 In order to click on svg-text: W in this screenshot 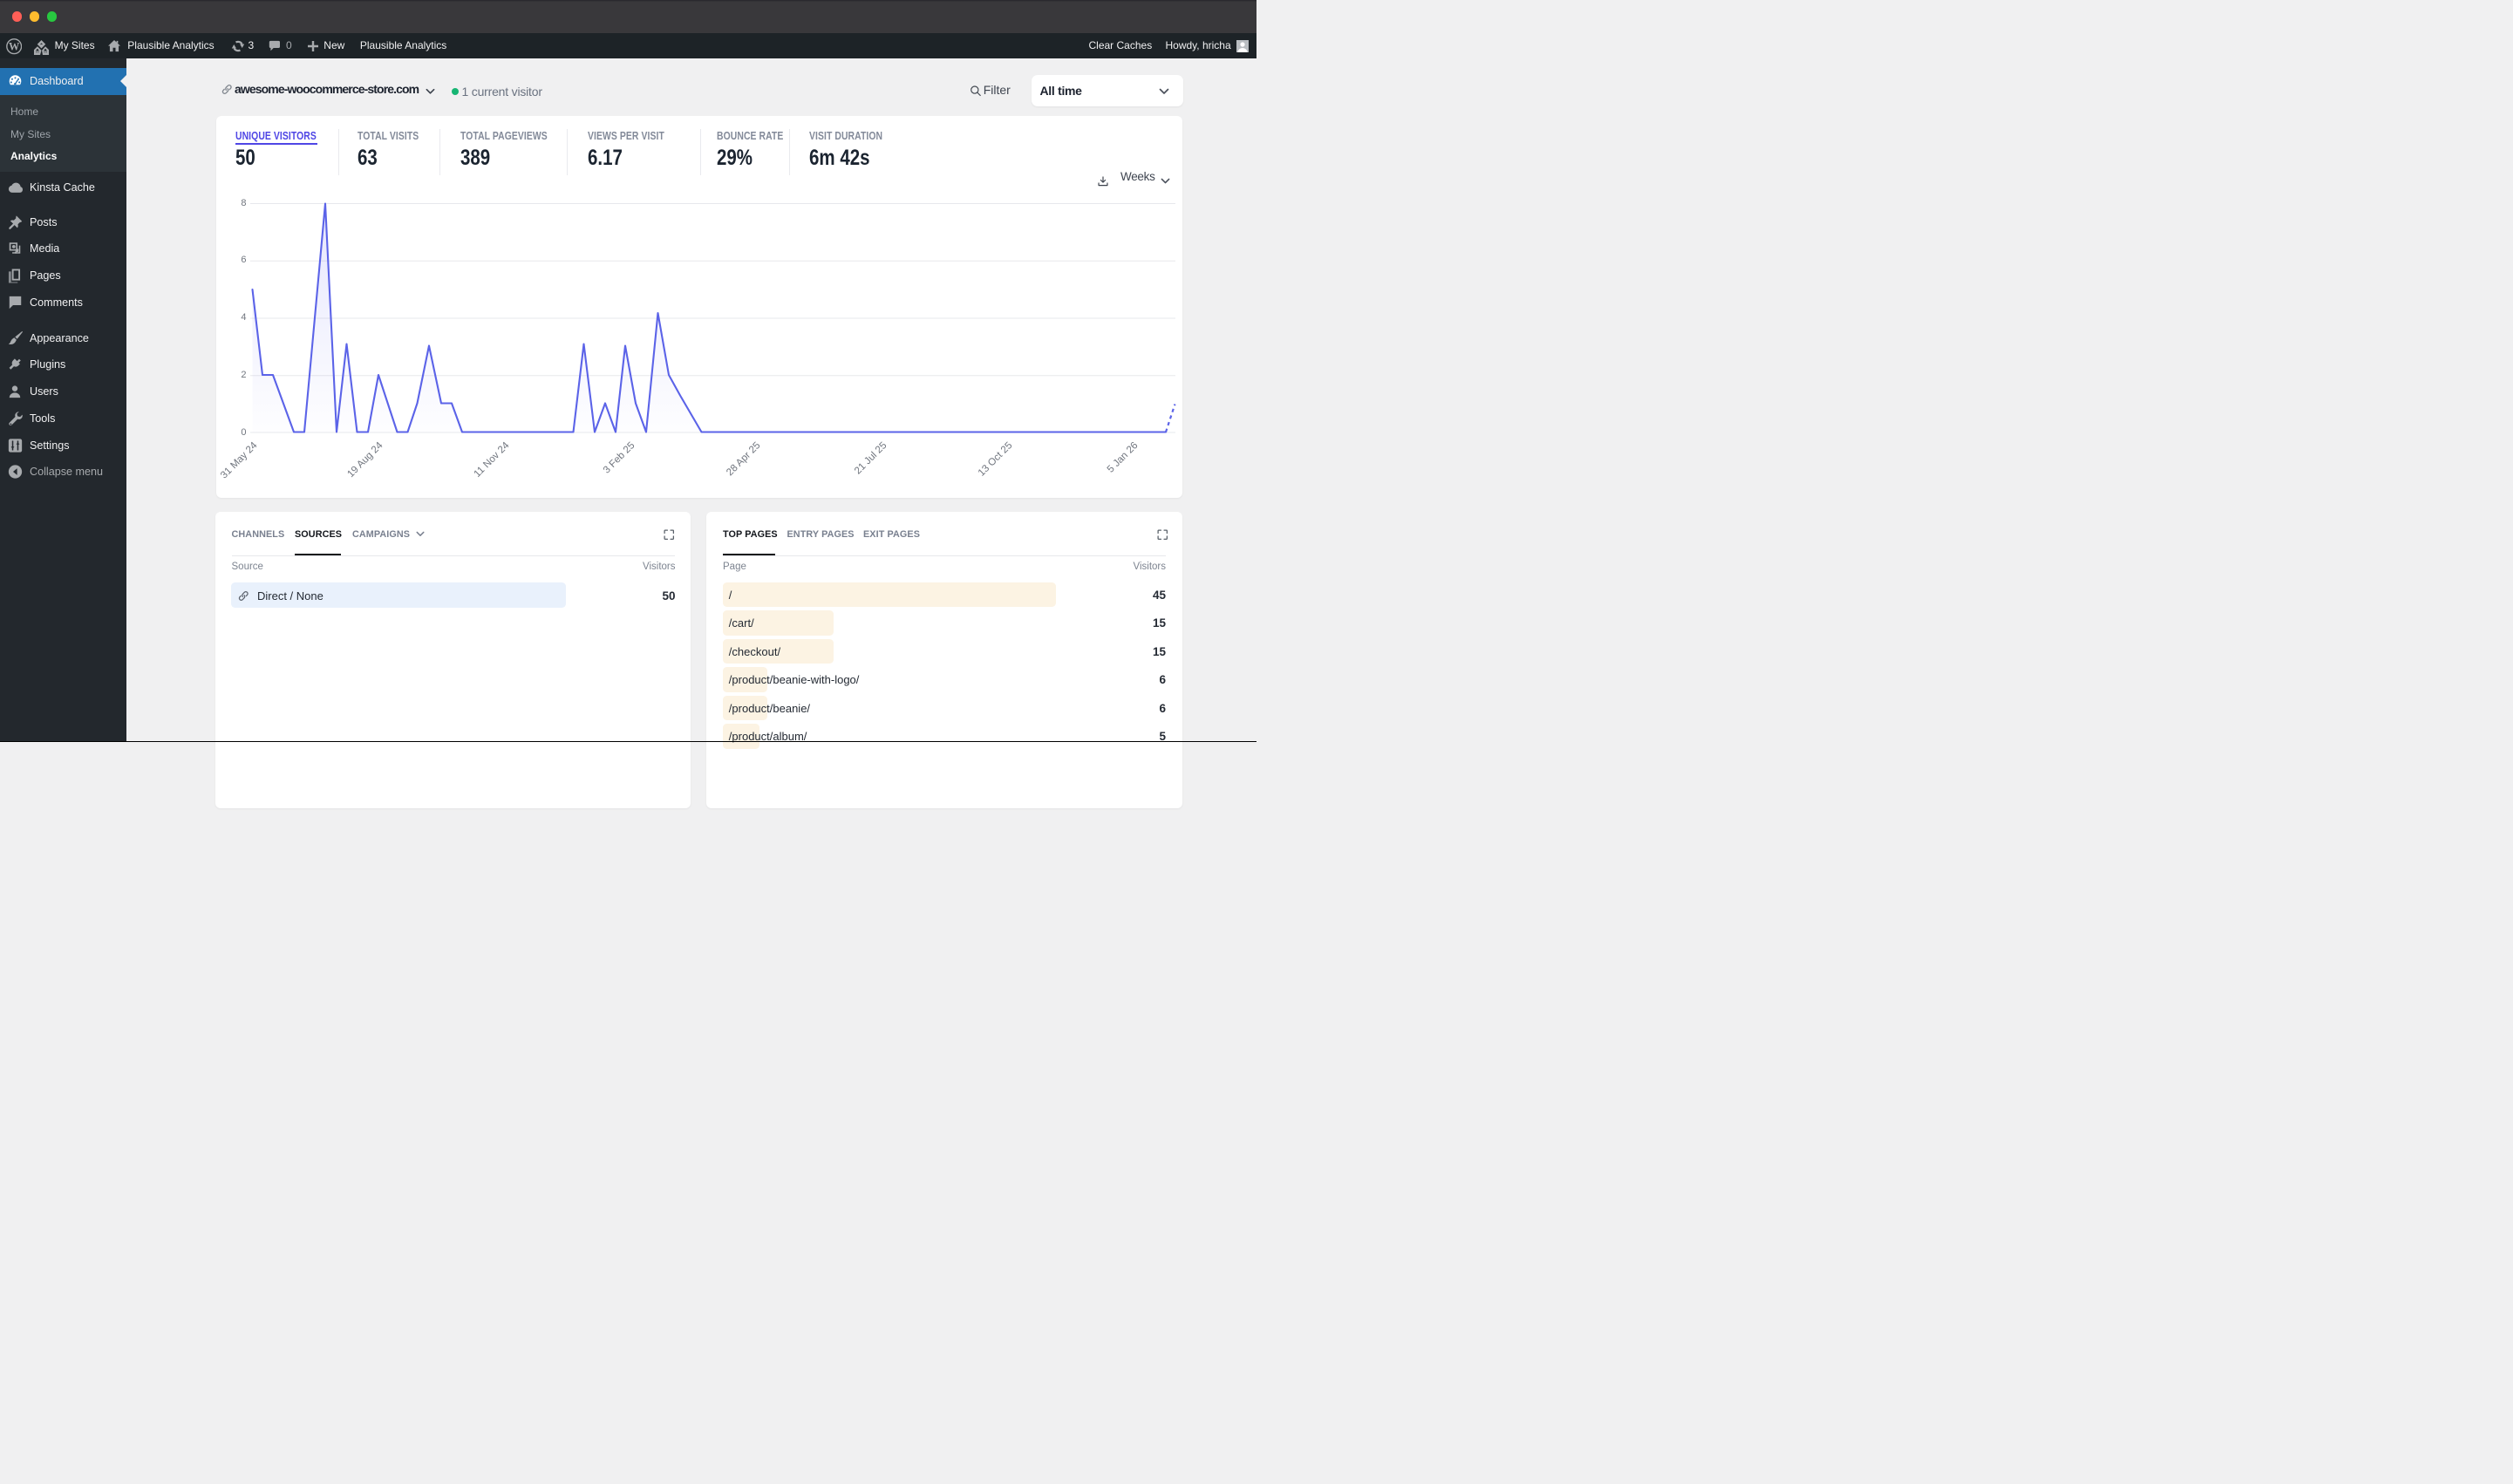, I will do `click(14, 47)`.